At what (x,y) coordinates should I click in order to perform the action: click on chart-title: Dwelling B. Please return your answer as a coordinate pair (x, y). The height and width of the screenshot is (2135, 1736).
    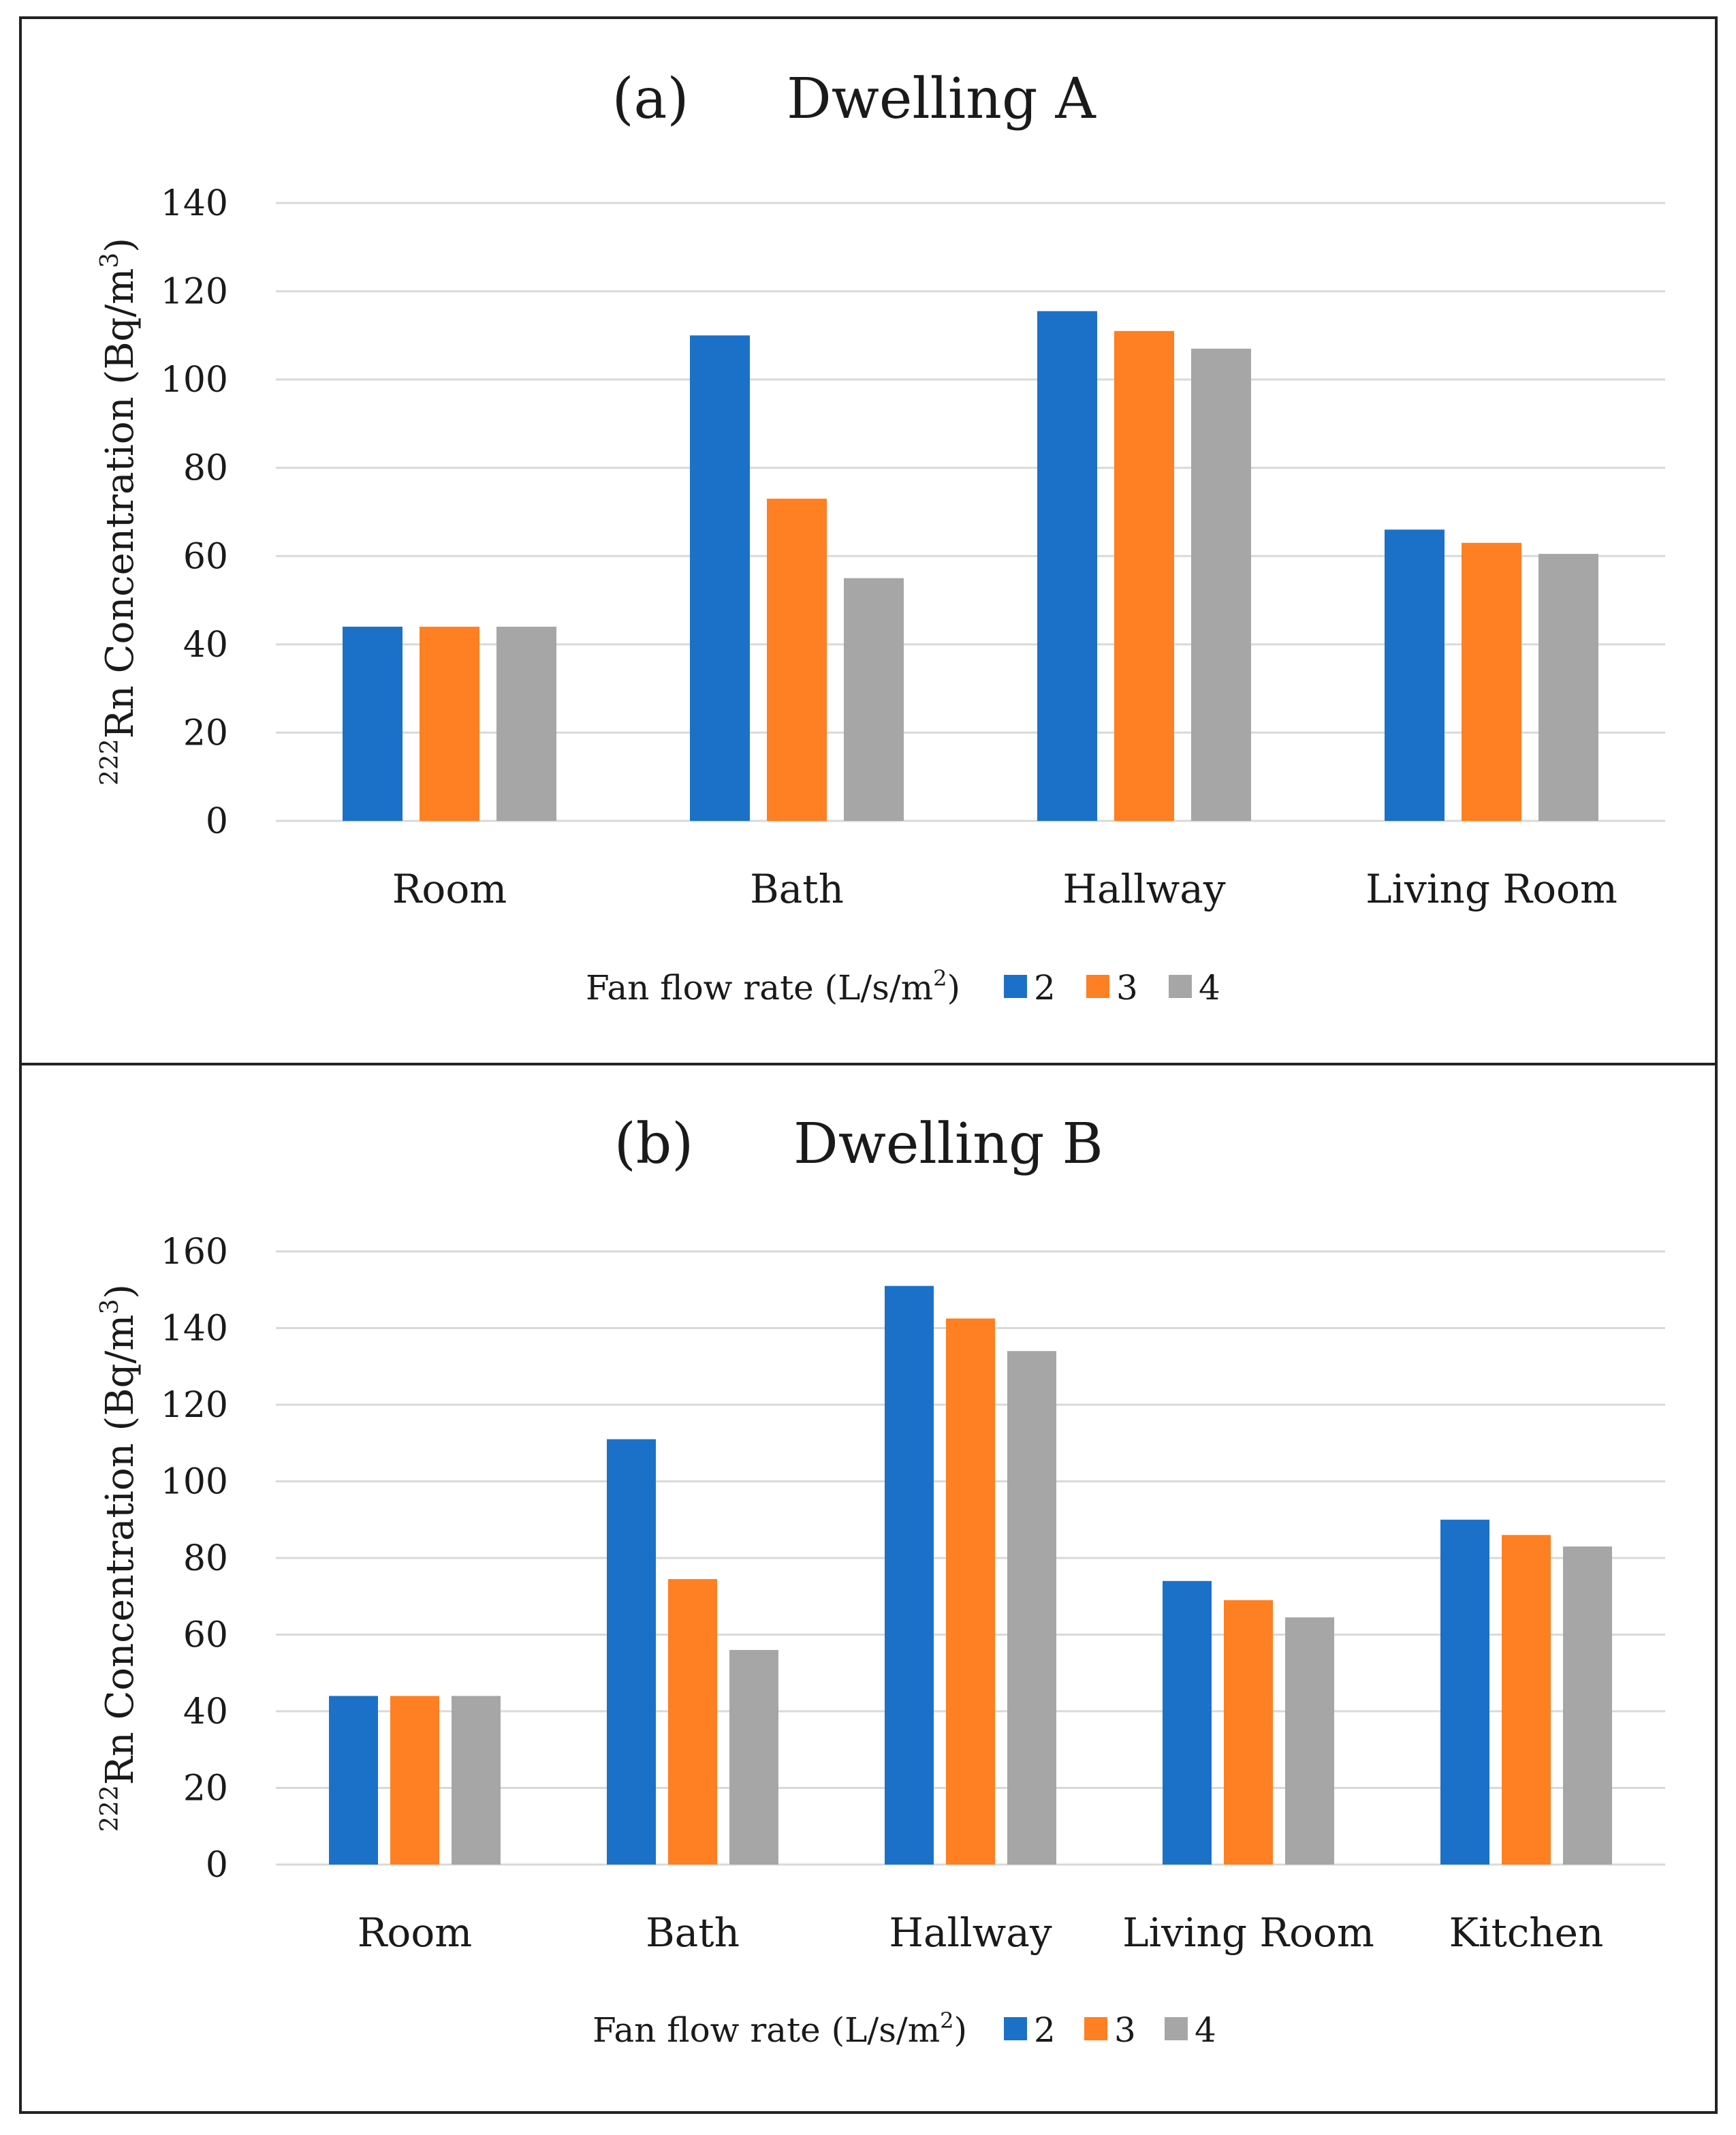
    Looking at the image, I should click on (948, 1144).